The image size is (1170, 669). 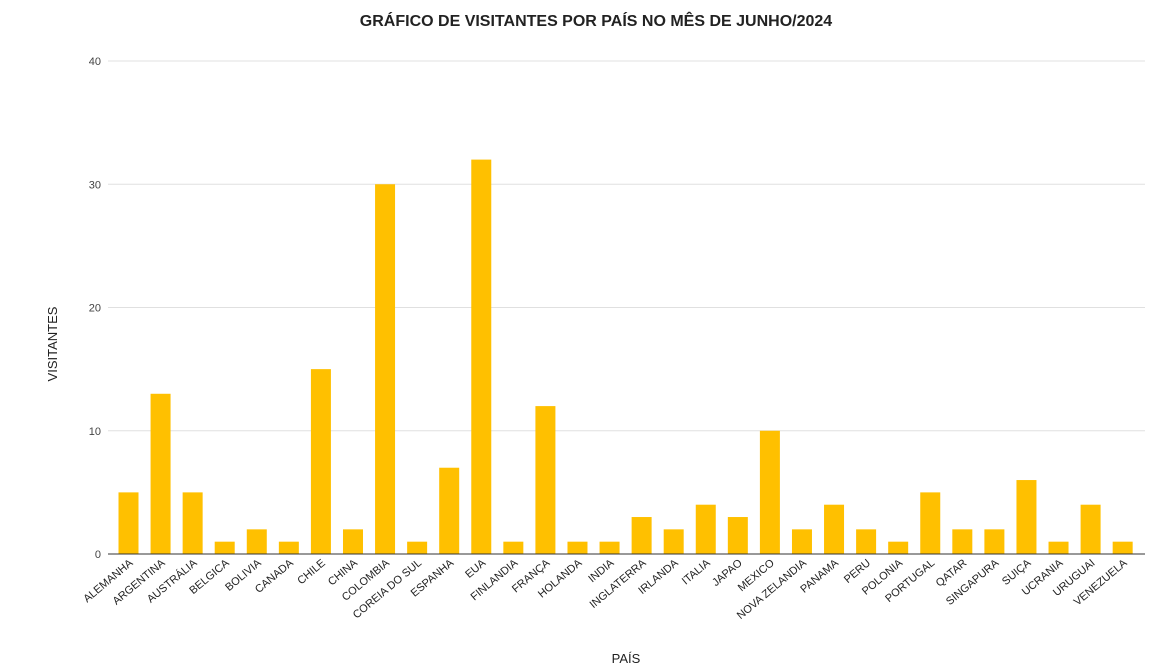 I want to click on bar-coreia-do-sul, so click(x=417, y=547).